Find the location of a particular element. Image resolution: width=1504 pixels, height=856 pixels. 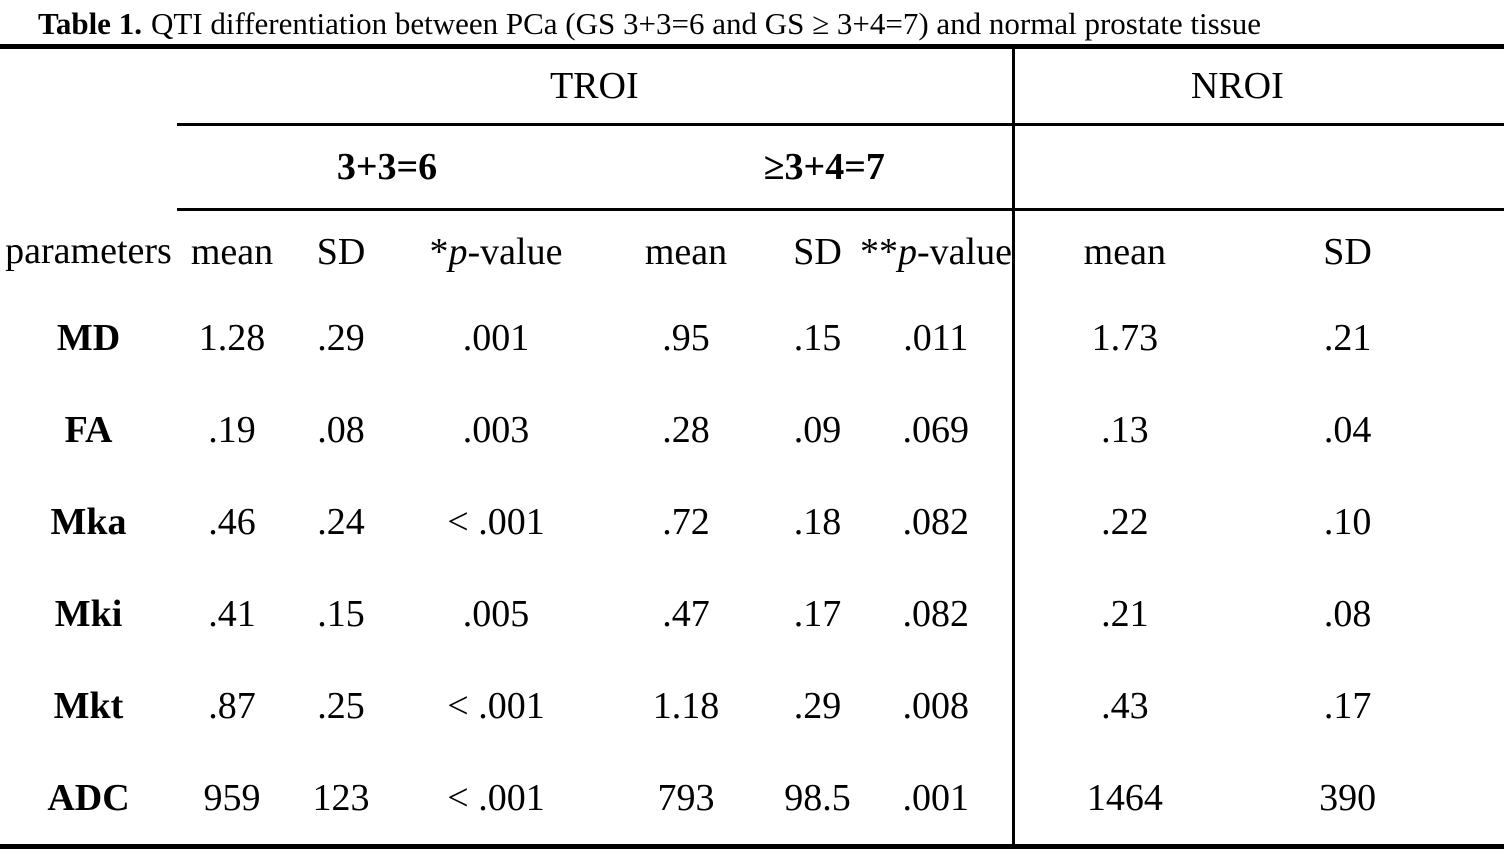

table-row-fa: FA .19 .08 .003 .28 .09 .069 .13 .04 is located at coordinates (752, 430).